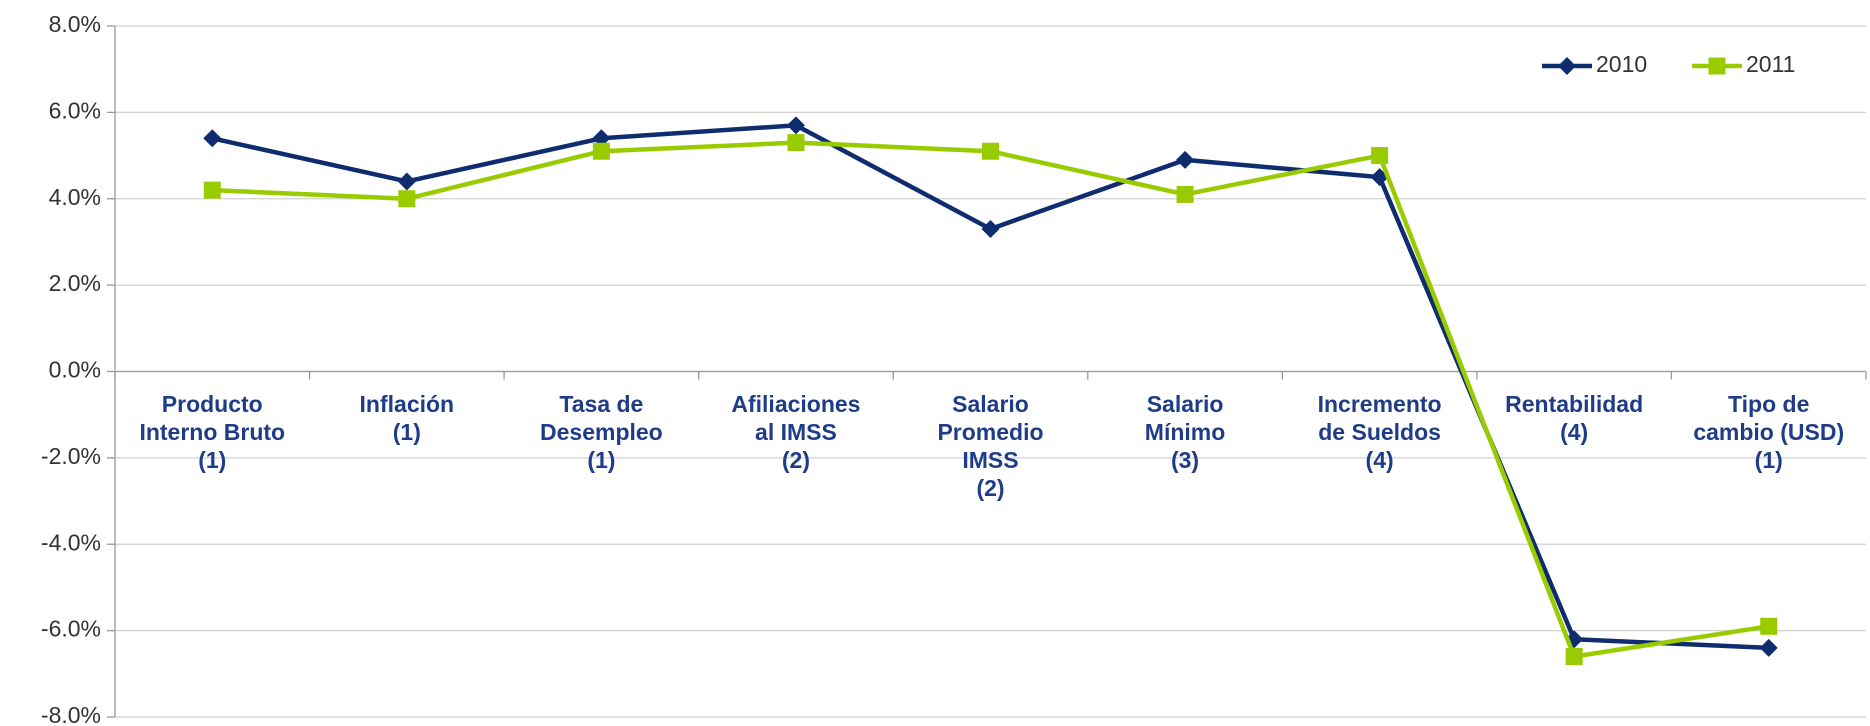  Describe the element at coordinates (71, 714) in the screenshot. I see `y-tick-label: -8.0%` at that location.